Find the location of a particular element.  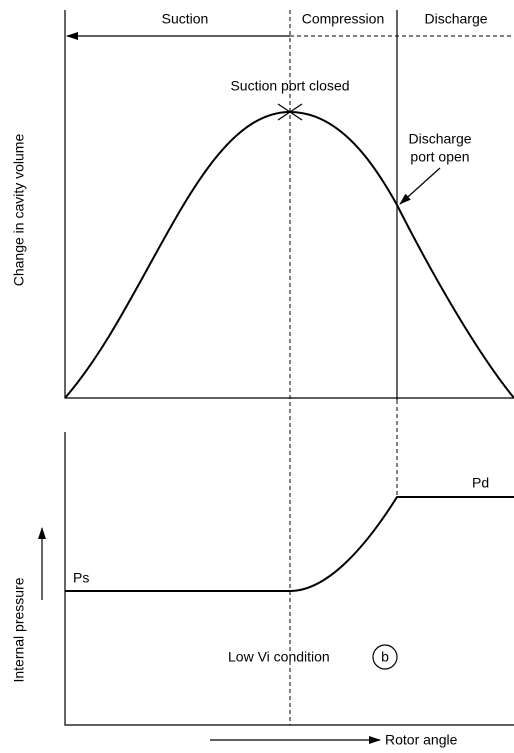

annotation: Discharge is located at coordinates (439, 139).